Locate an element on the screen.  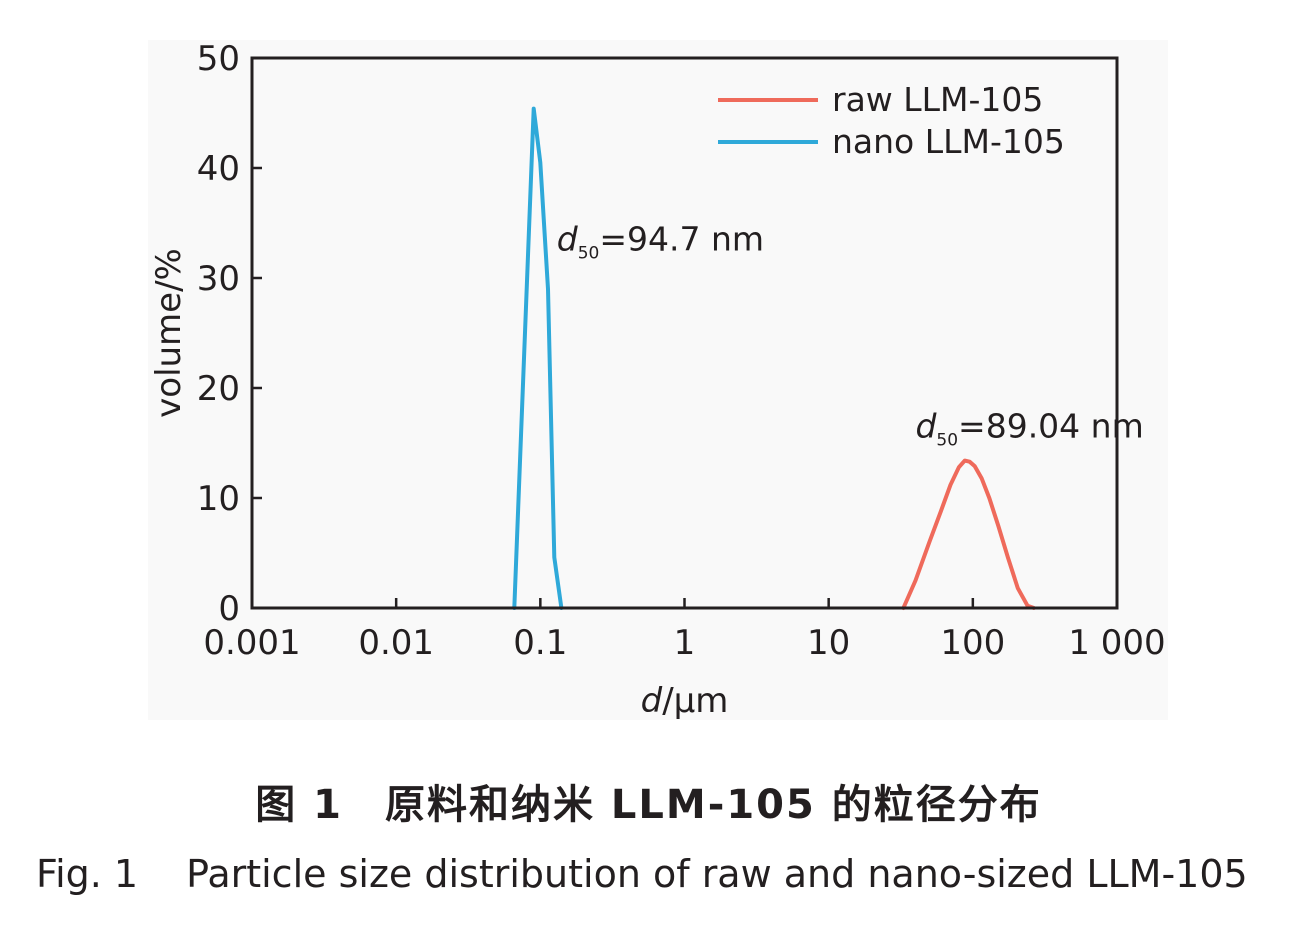
x-axis-title-unit: /μm is located at coordinates (695, 701).